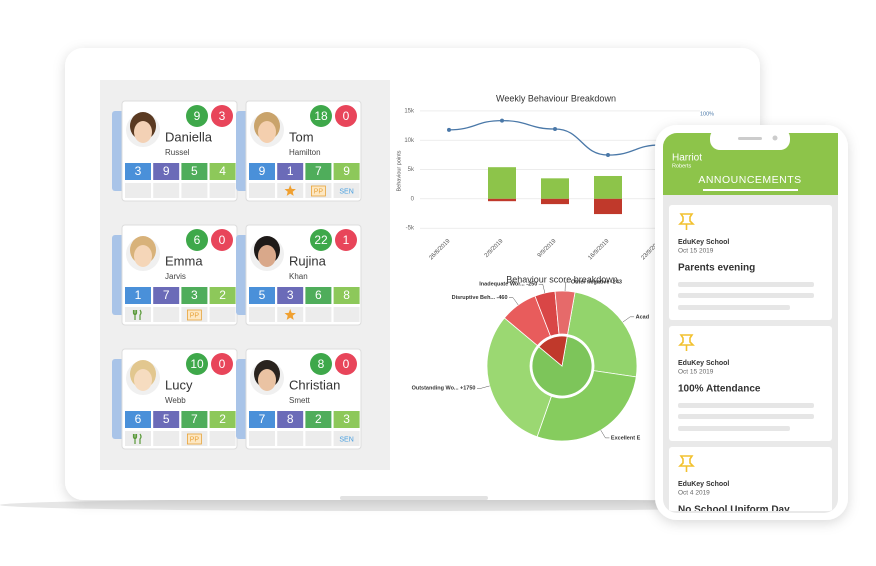  Describe the element at coordinates (300, 400) in the screenshot. I see `last-name: Smett` at that location.